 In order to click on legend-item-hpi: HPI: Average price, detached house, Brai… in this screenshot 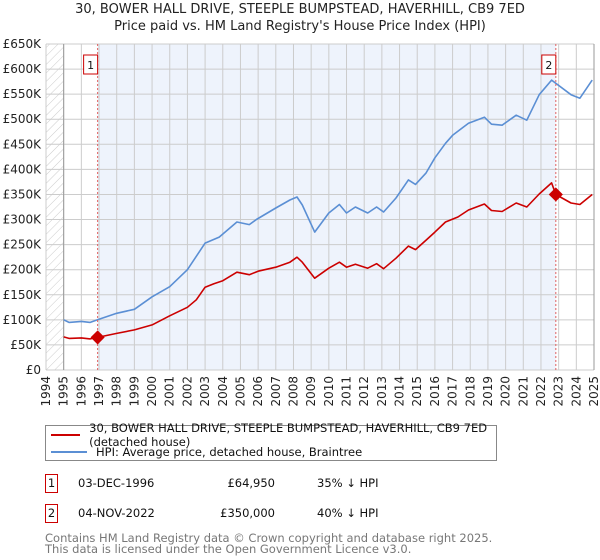, I will do `click(206, 452)`.